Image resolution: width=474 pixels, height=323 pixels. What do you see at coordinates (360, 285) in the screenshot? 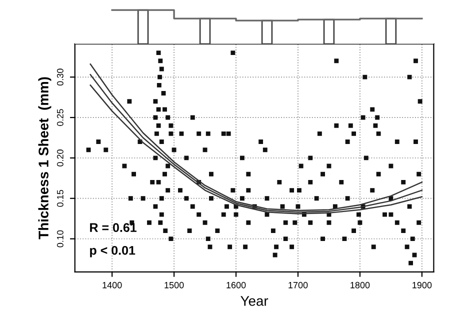
I see `x-tick-label: 1800` at bounding box center [360, 285].